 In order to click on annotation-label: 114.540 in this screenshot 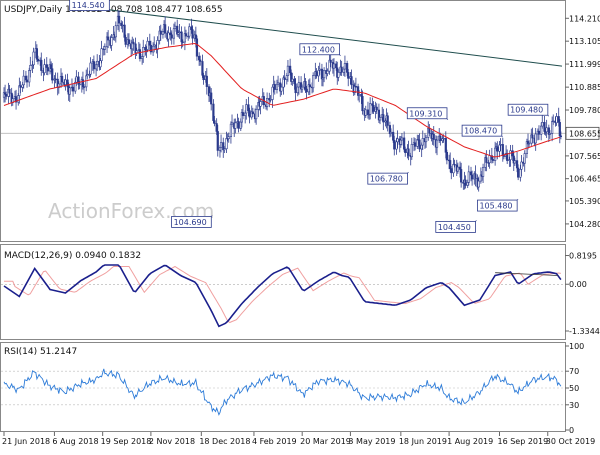, I will do `click(90, 6)`.